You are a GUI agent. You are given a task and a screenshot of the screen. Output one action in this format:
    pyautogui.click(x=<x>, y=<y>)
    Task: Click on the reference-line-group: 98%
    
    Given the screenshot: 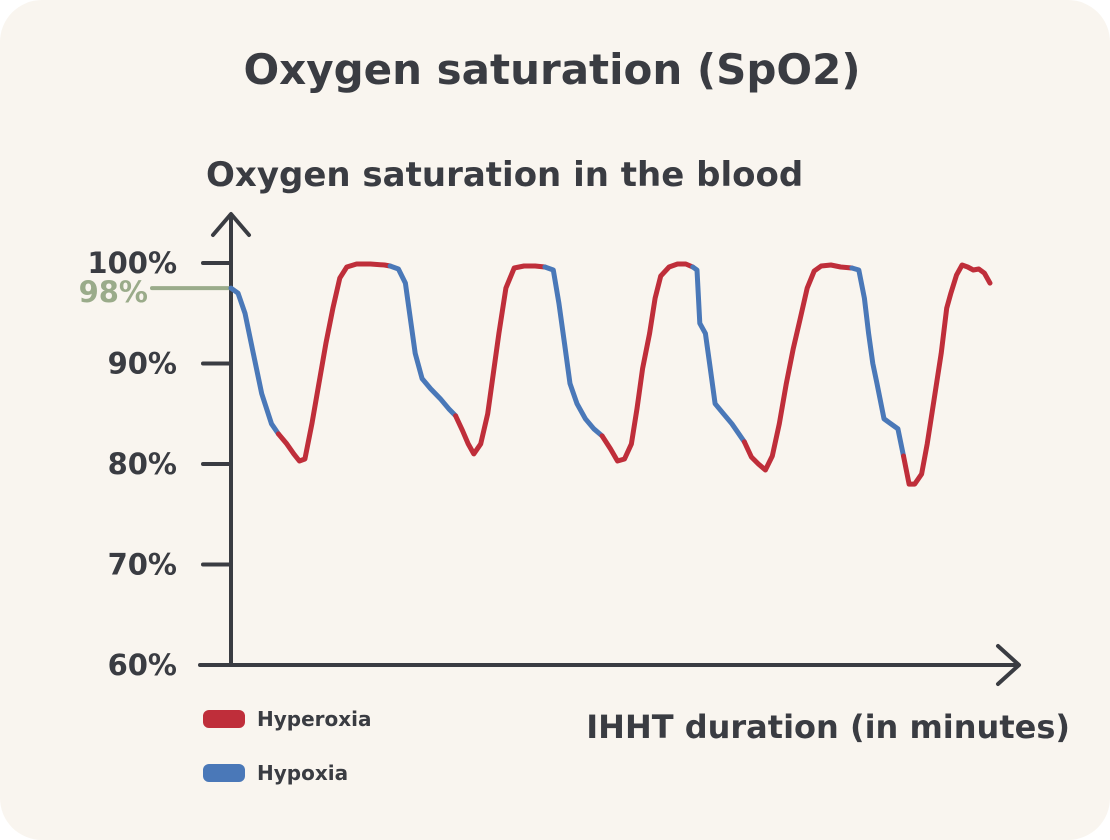 What is the action you would take?
    pyautogui.click(x=156, y=292)
    